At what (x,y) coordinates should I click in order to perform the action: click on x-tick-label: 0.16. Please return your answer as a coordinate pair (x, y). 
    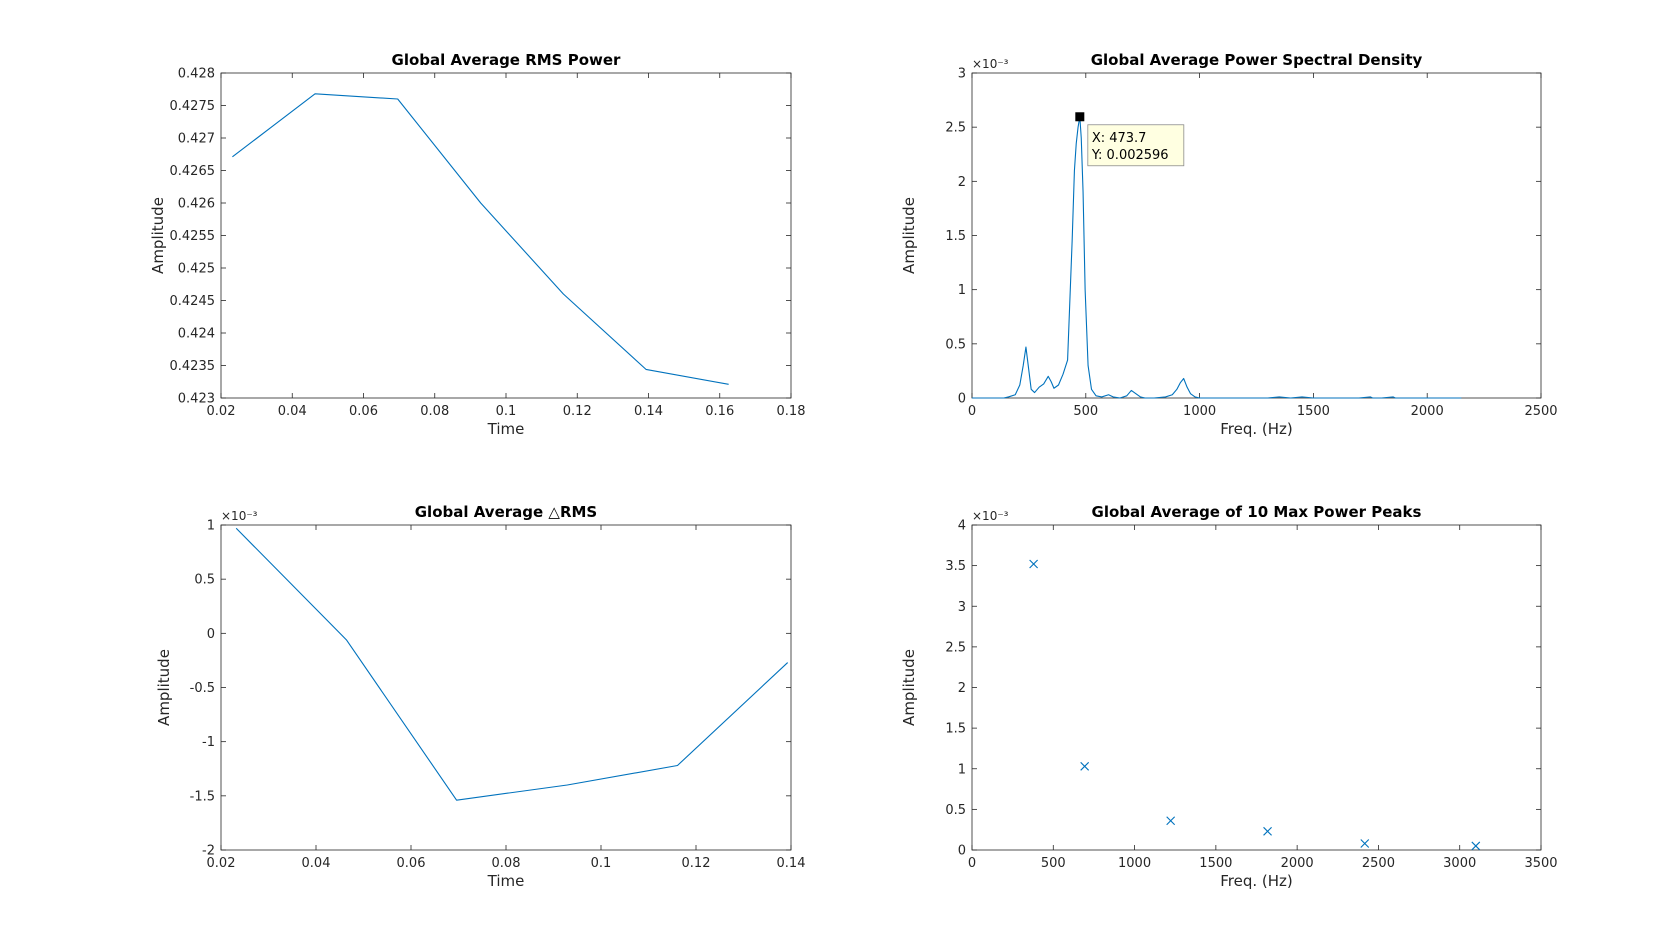
    Looking at the image, I should click on (719, 411).